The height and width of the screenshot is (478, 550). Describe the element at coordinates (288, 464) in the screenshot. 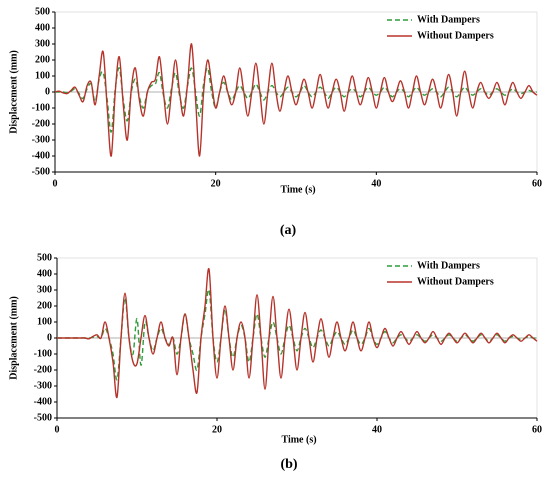

I see `caption: (b)` at that location.